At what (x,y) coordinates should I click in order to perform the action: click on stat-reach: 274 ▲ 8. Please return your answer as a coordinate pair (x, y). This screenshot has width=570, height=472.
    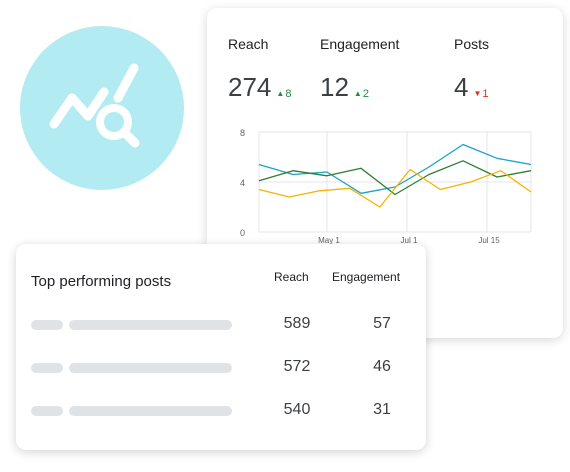
    Looking at the image, I should click on (259, 87).